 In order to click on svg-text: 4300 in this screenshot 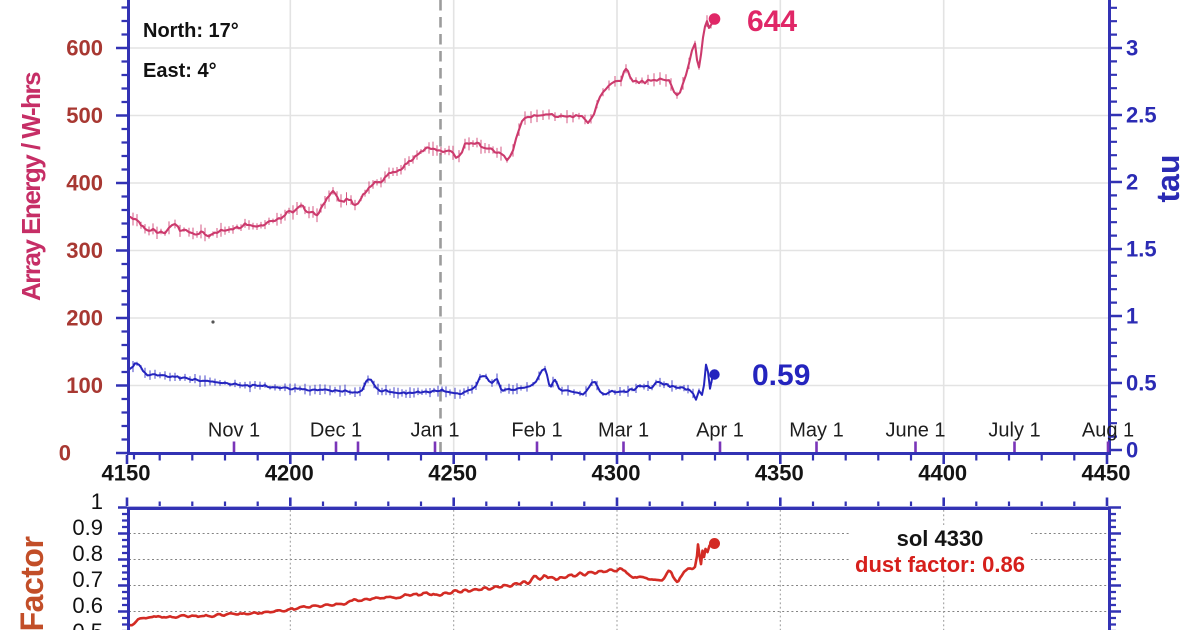, I will do `click(616, 473)`.